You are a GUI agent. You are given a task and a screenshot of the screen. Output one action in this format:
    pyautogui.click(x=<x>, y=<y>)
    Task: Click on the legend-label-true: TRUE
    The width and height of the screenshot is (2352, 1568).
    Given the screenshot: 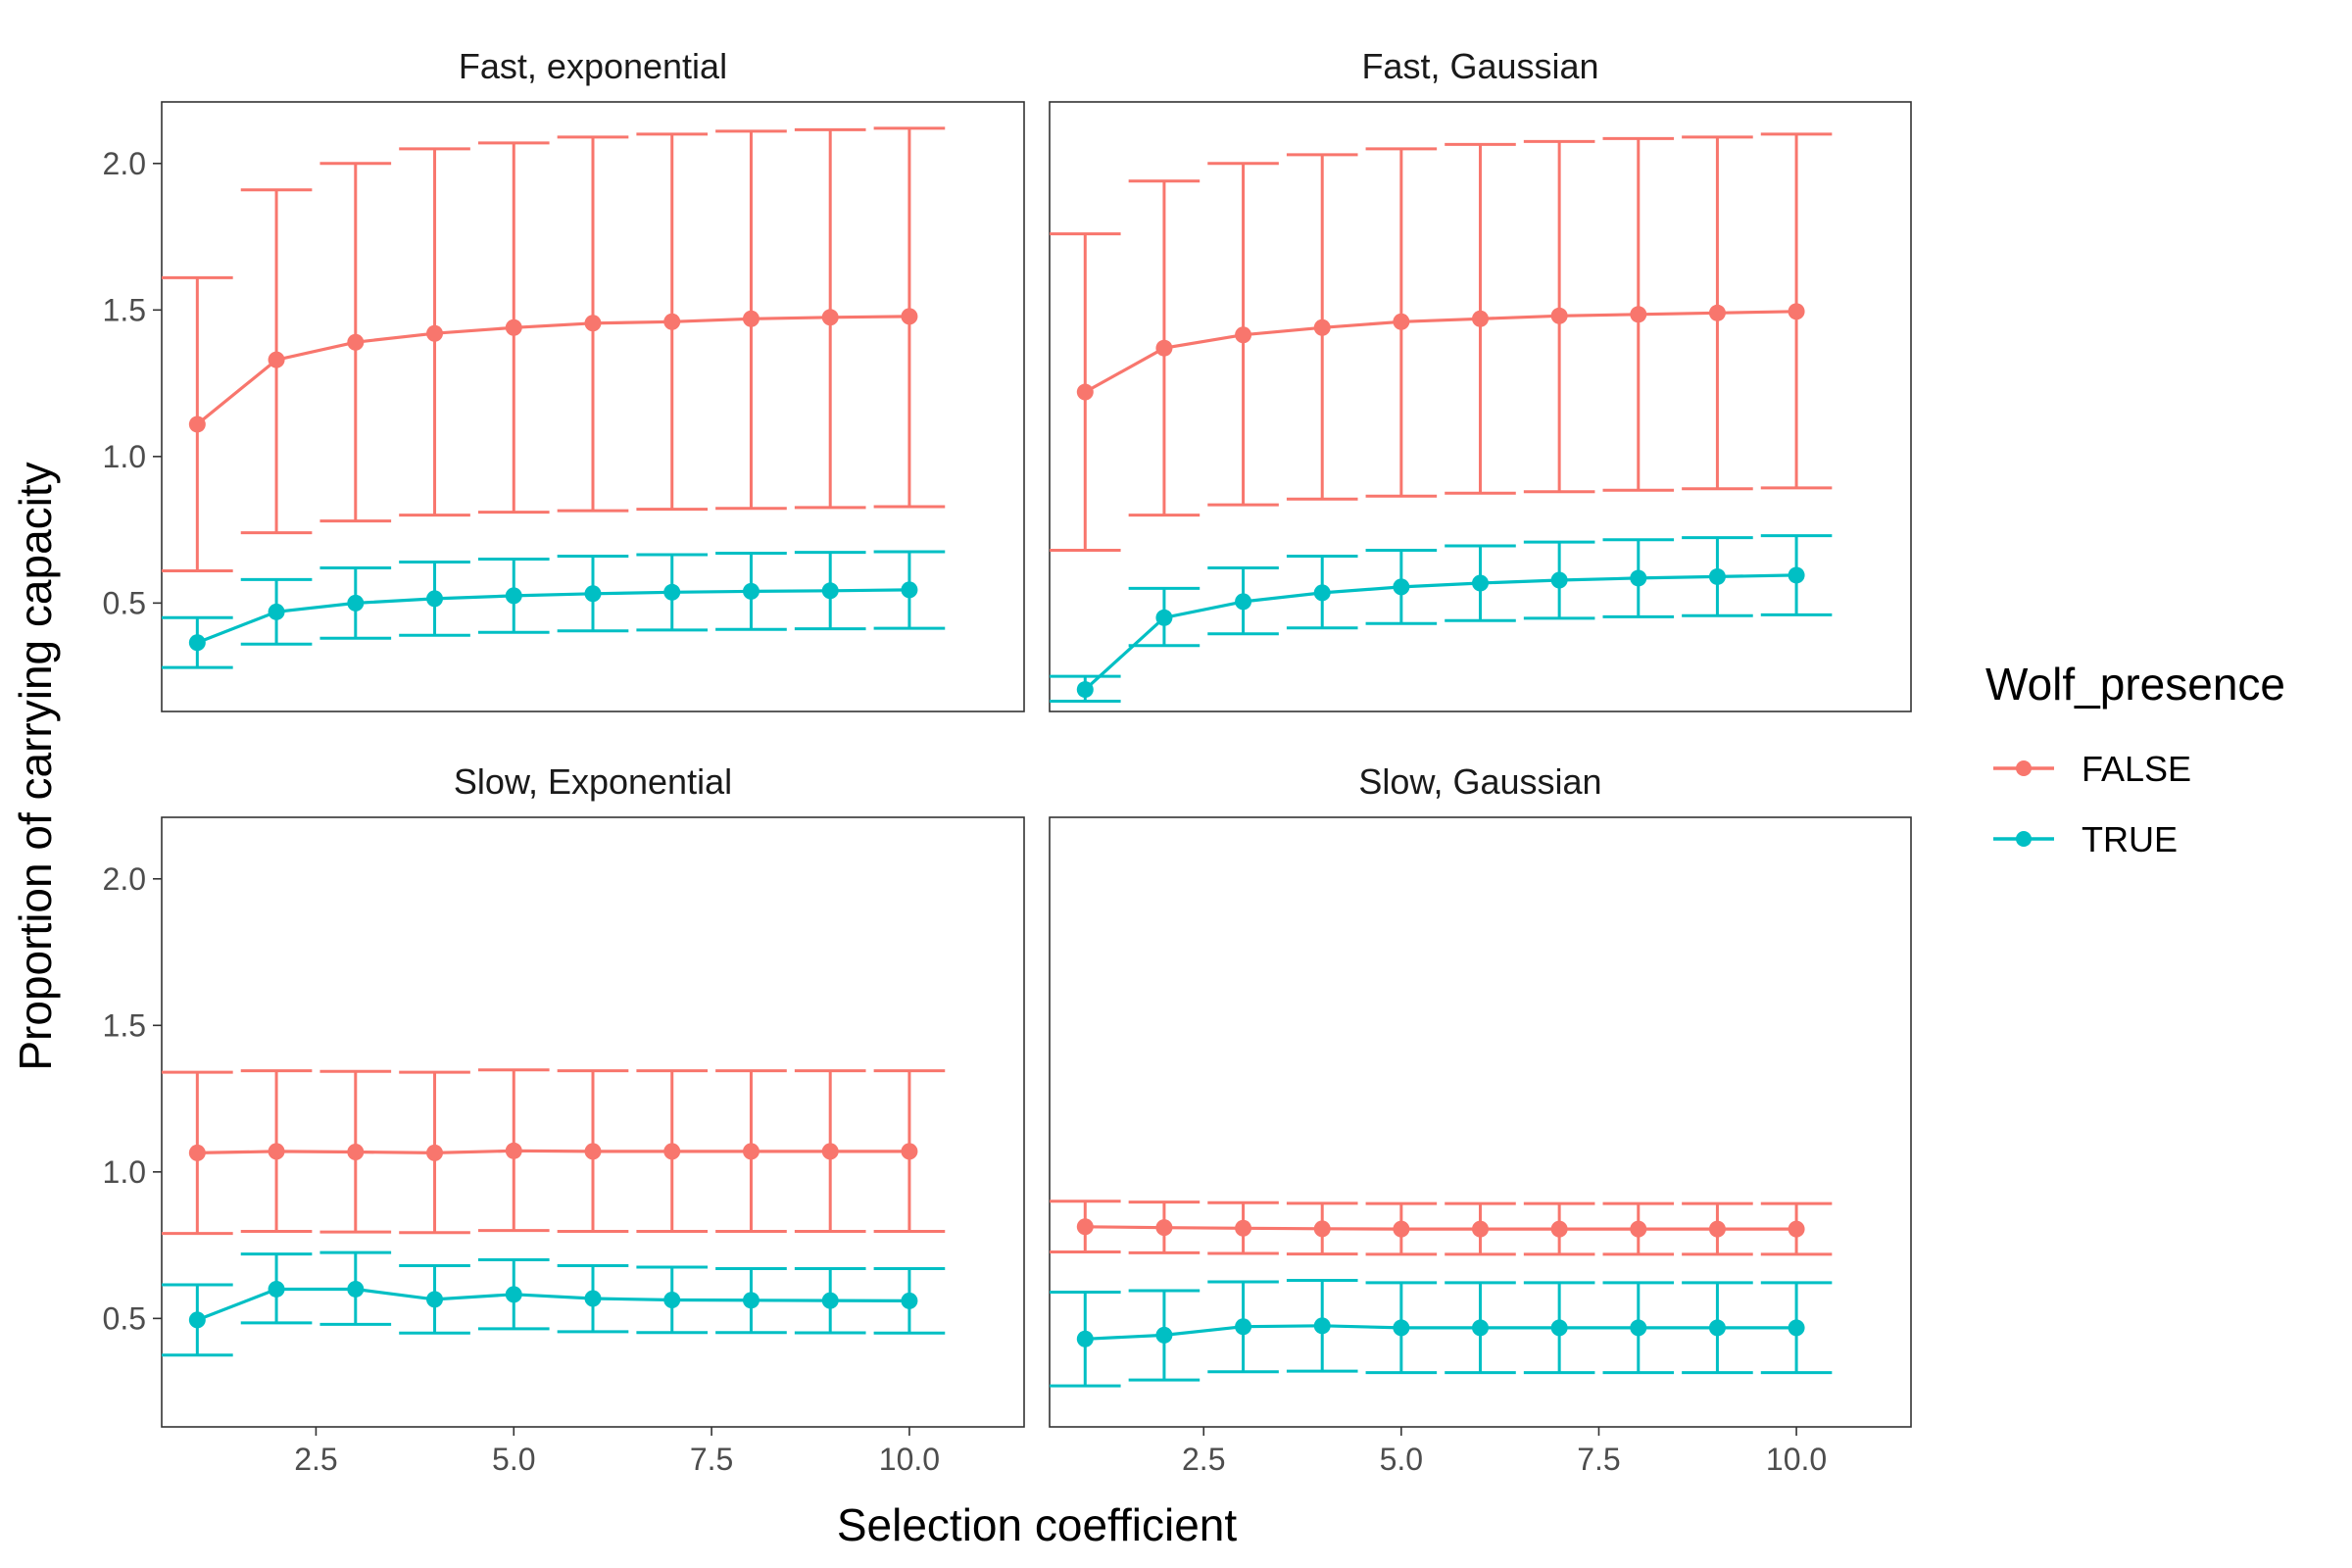 What is the action you would take?
    pyautogui.click(x=2130, y=839)
    